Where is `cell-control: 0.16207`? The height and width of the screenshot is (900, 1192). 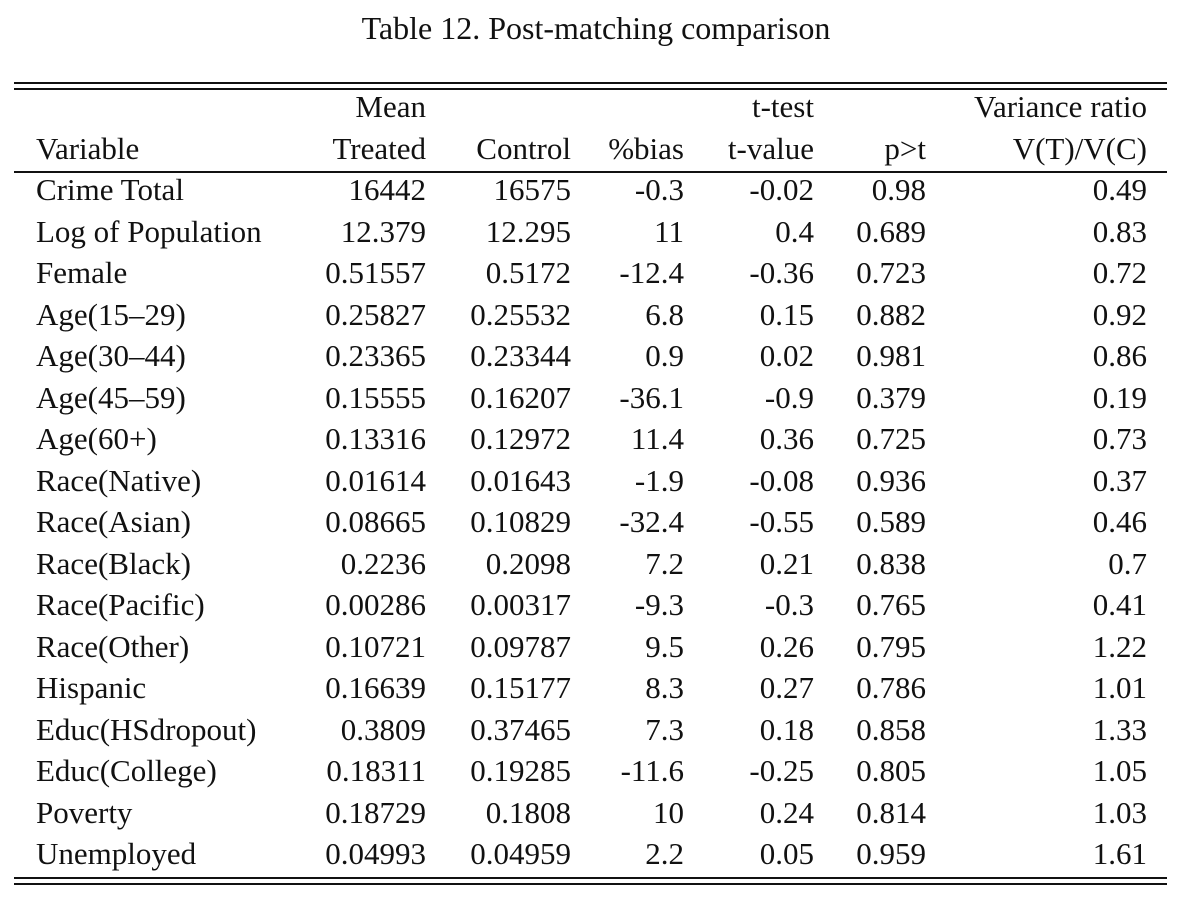
cell-control: 0.16207 is located at coordinates (520, 397).